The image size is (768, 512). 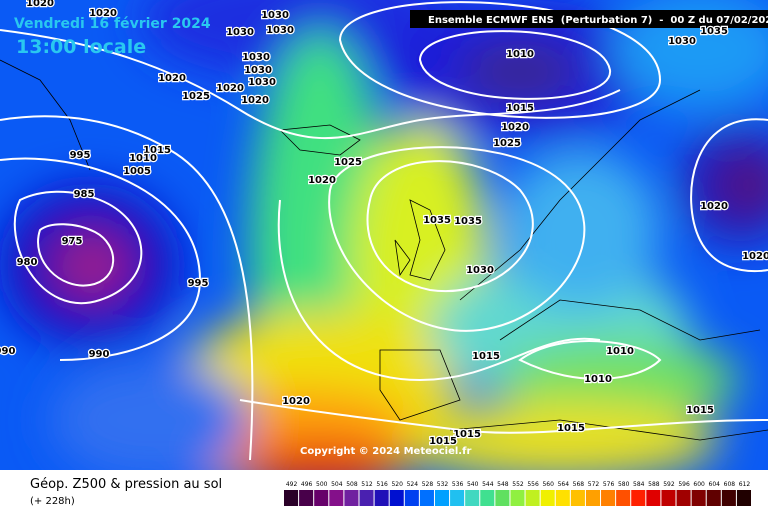 I want to click on isobar-label: 1005, so click(x=137, y=171).